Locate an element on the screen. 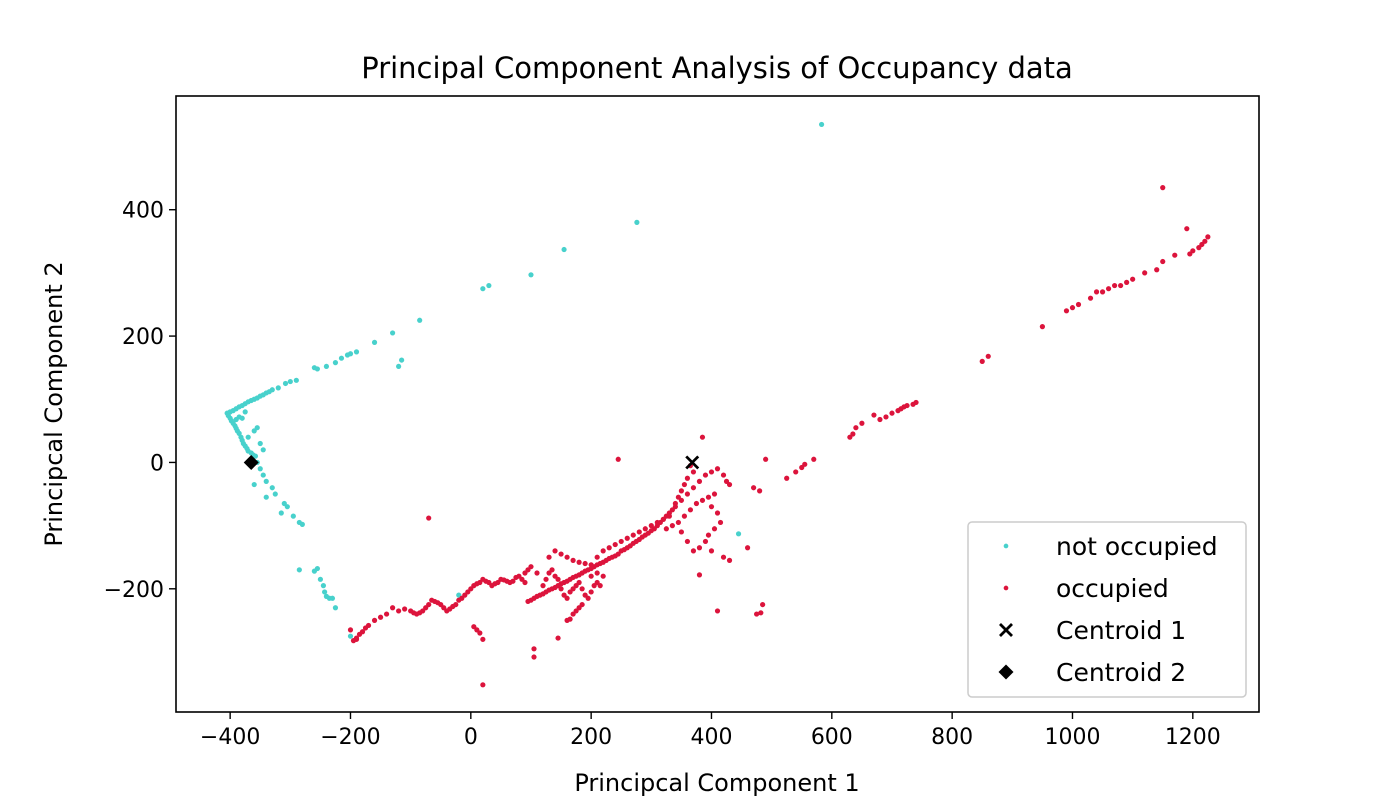  x-tick-label: 1200 is located at coordinates (1193, 737).